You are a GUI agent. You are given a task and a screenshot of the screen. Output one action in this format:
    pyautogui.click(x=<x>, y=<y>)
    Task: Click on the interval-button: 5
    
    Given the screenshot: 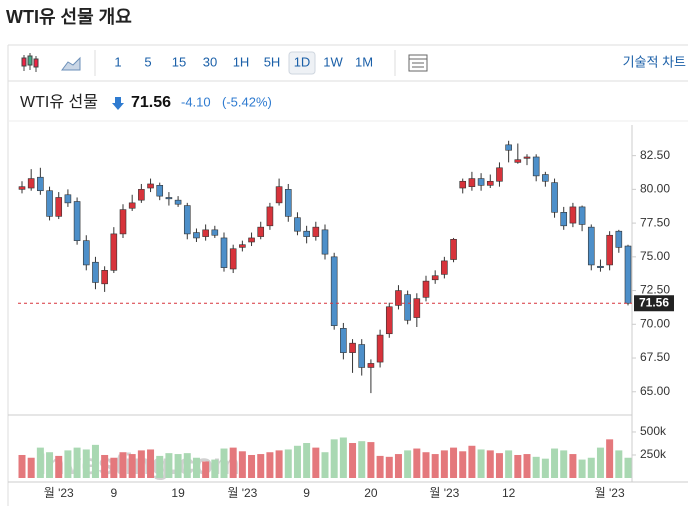 What is the action you would take?
    pyautogui.click(x=147, y=61)
    